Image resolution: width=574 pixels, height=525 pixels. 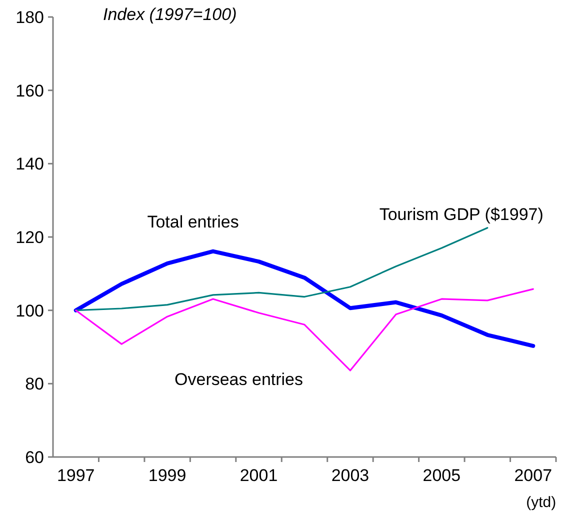 I want to click on x-tick-label: 2005, so click(x=441, y=475).